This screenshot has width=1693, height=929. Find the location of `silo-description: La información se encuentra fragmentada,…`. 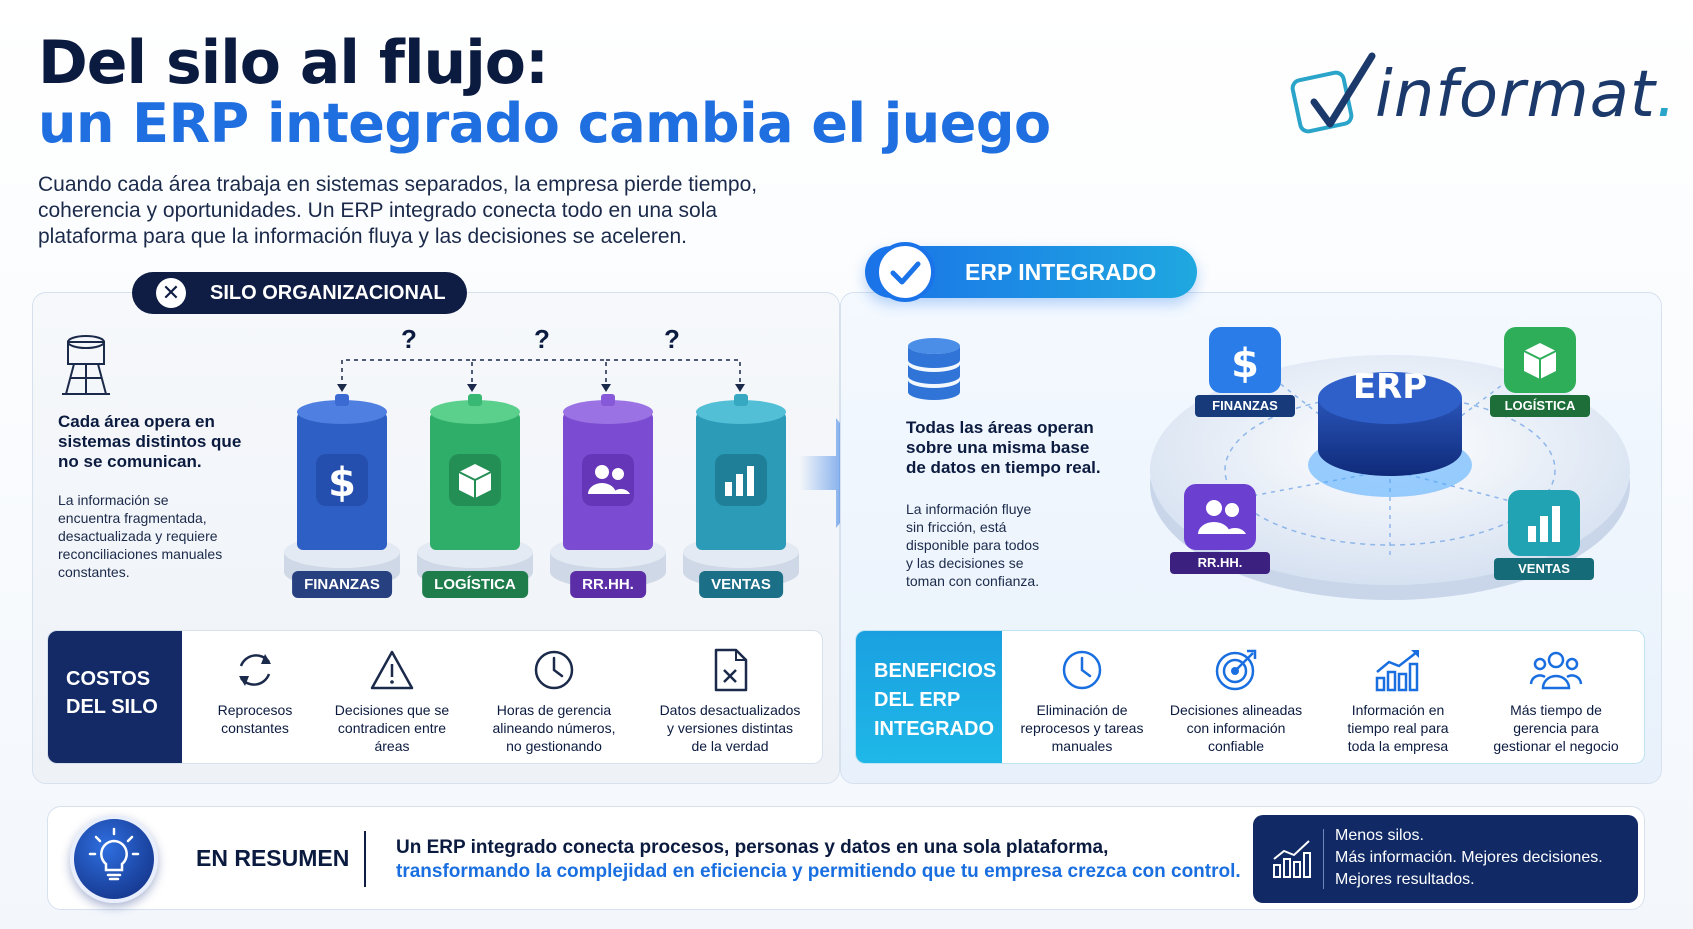

silo-description: La información se encuentra fragmentada,… is located at coordinates (158, 536).